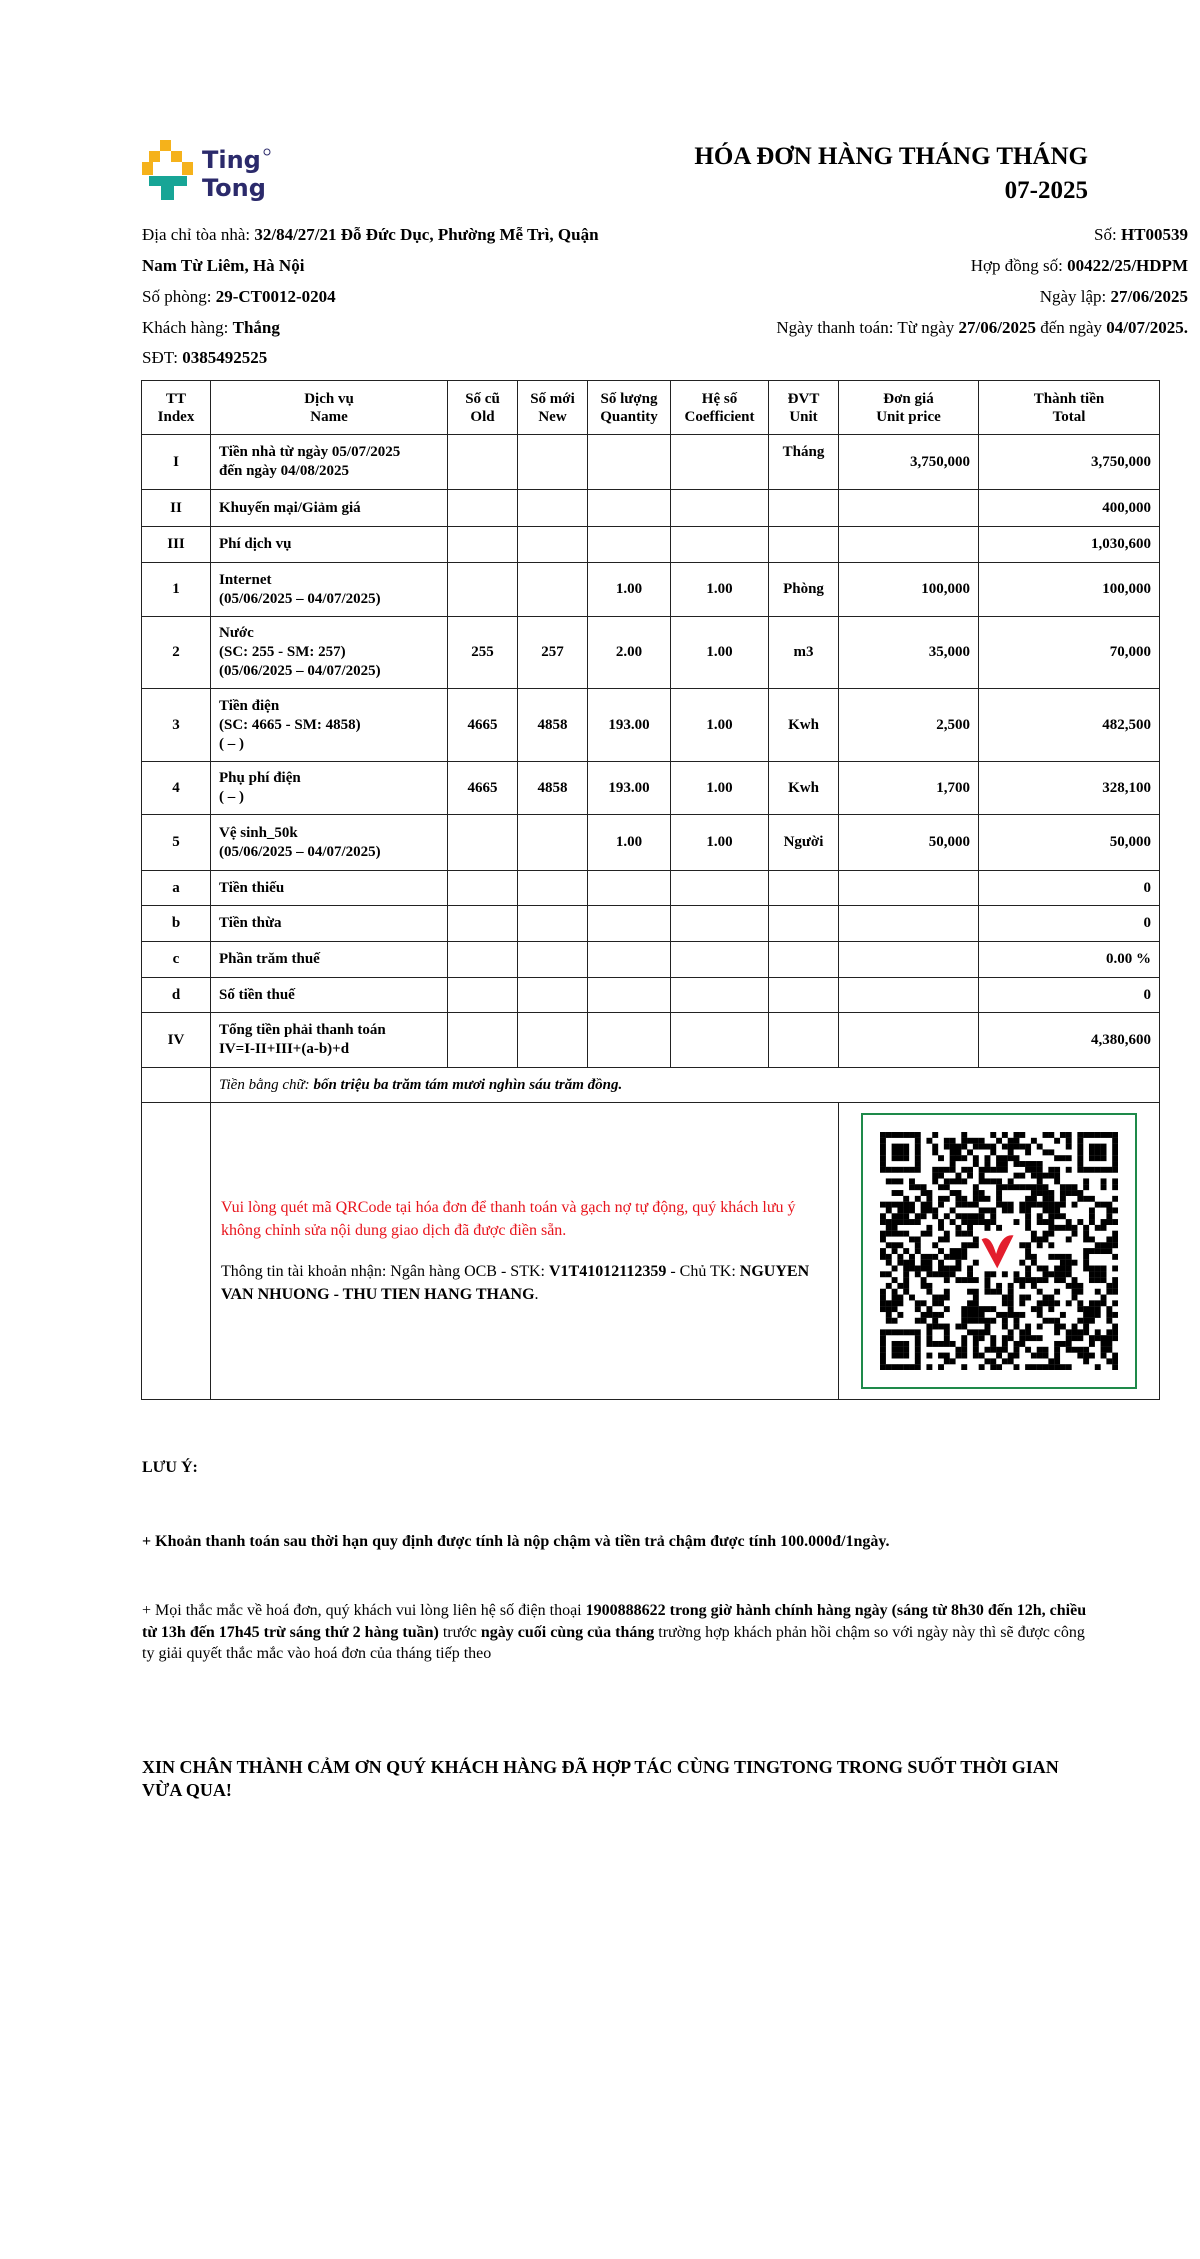 This screenshot has width=1200, height=2259. I want to click on table-row: III Phí dịch vụ 1,030,600, so click(650, 544).